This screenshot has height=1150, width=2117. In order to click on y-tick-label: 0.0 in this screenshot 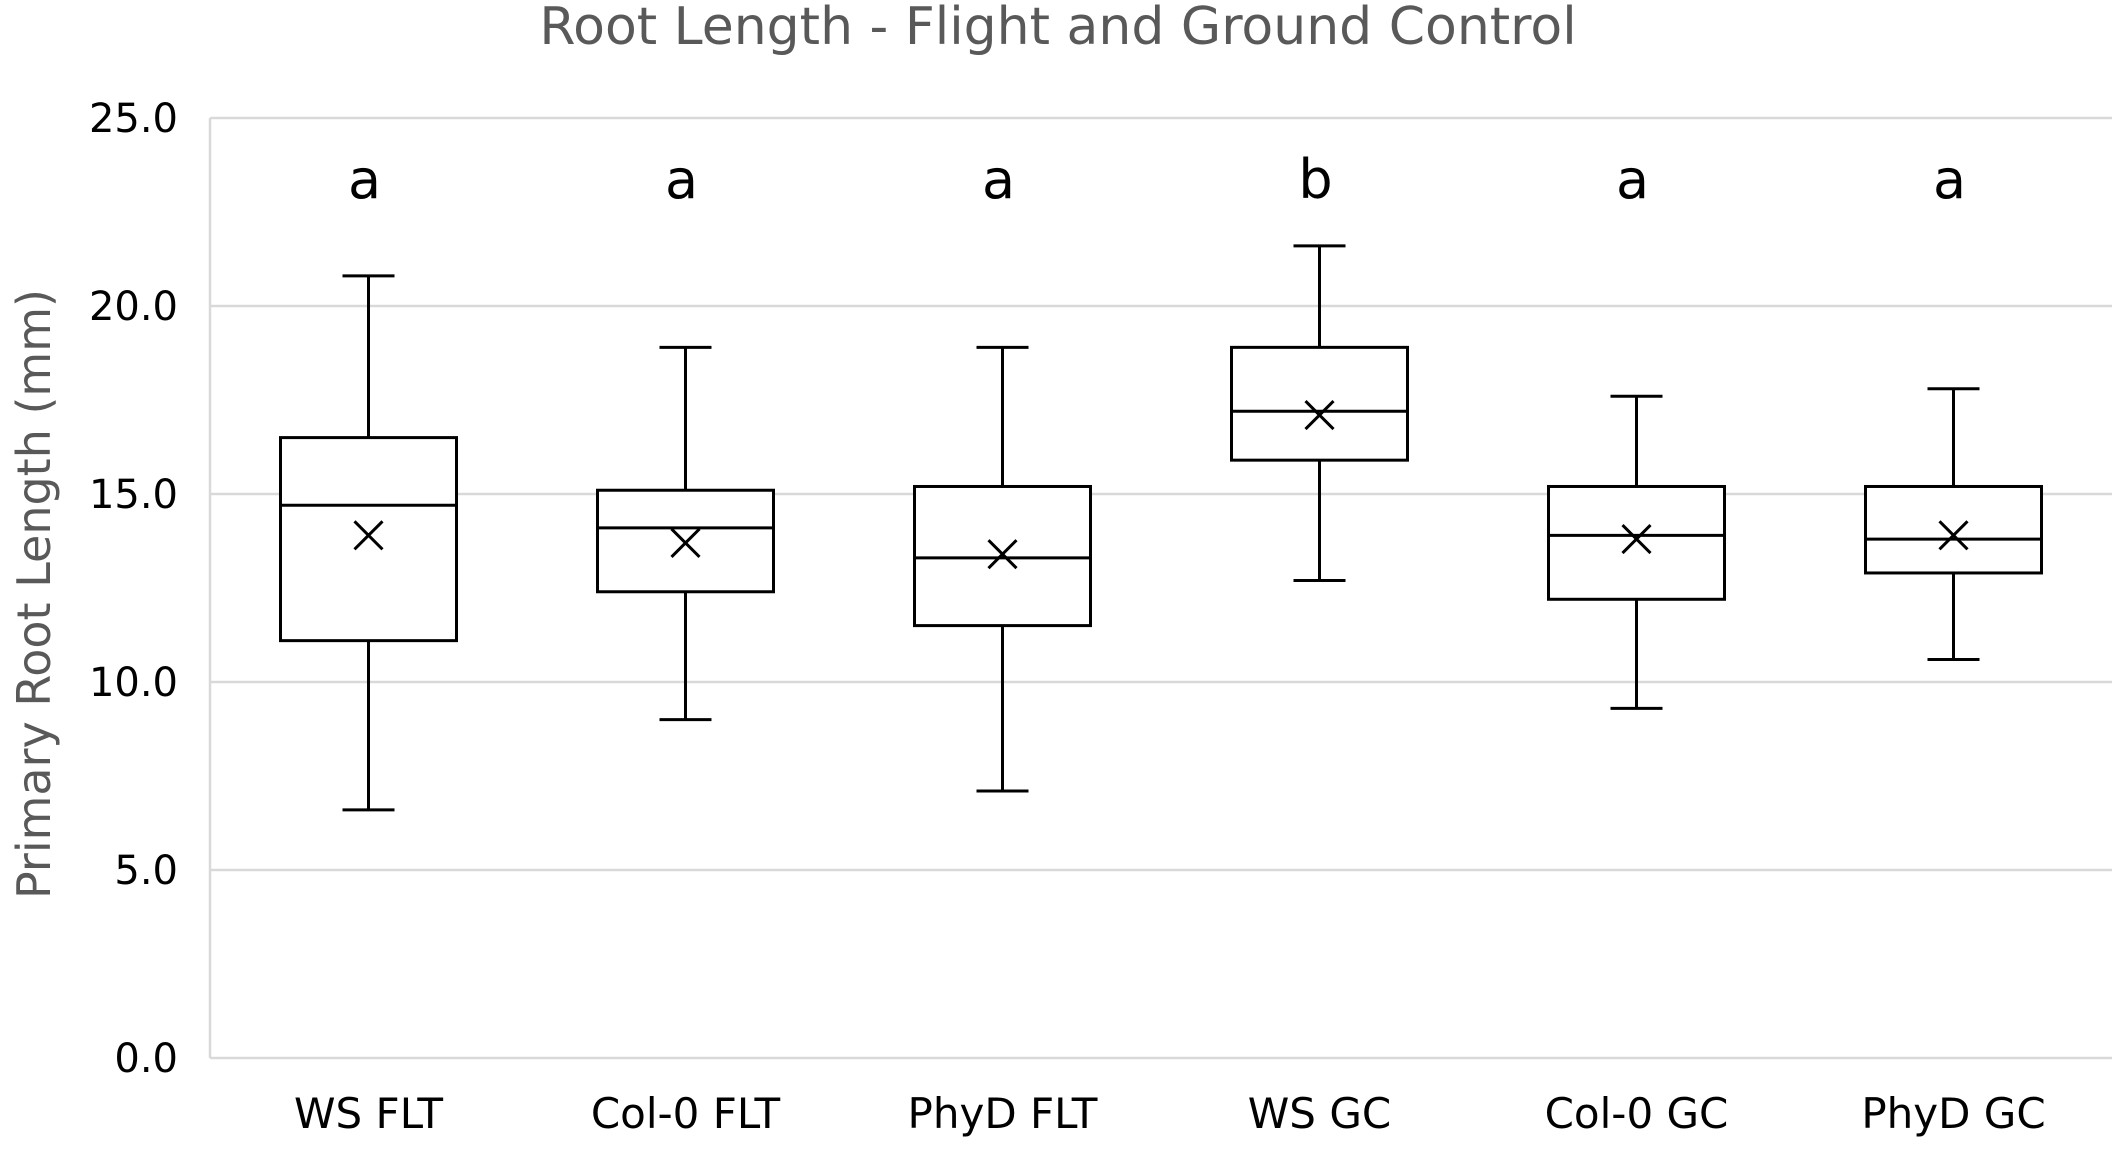, I will do `click(146, 1059)`.